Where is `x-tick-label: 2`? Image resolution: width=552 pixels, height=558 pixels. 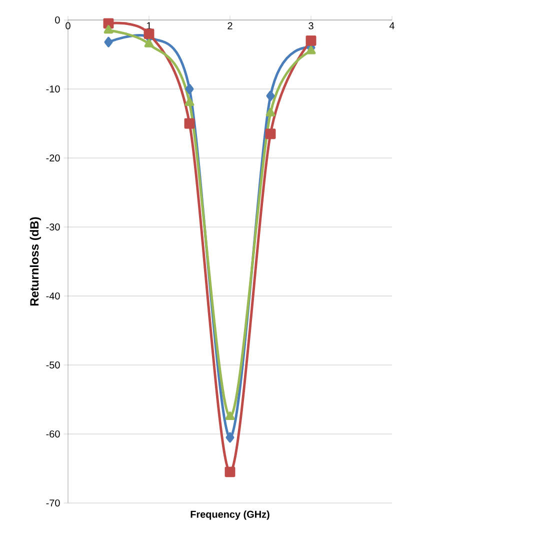 x-tick-label: 2 is located at coordinates (230, 26).